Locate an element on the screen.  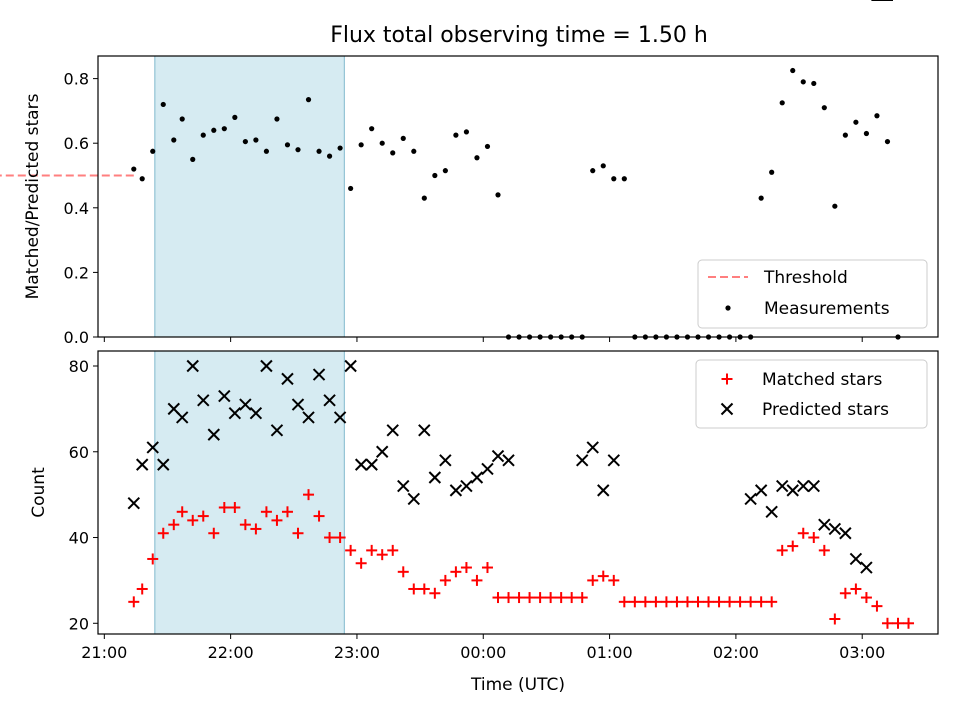
x-axis-label: Time (UTC) is located at coordinates (517, 685).